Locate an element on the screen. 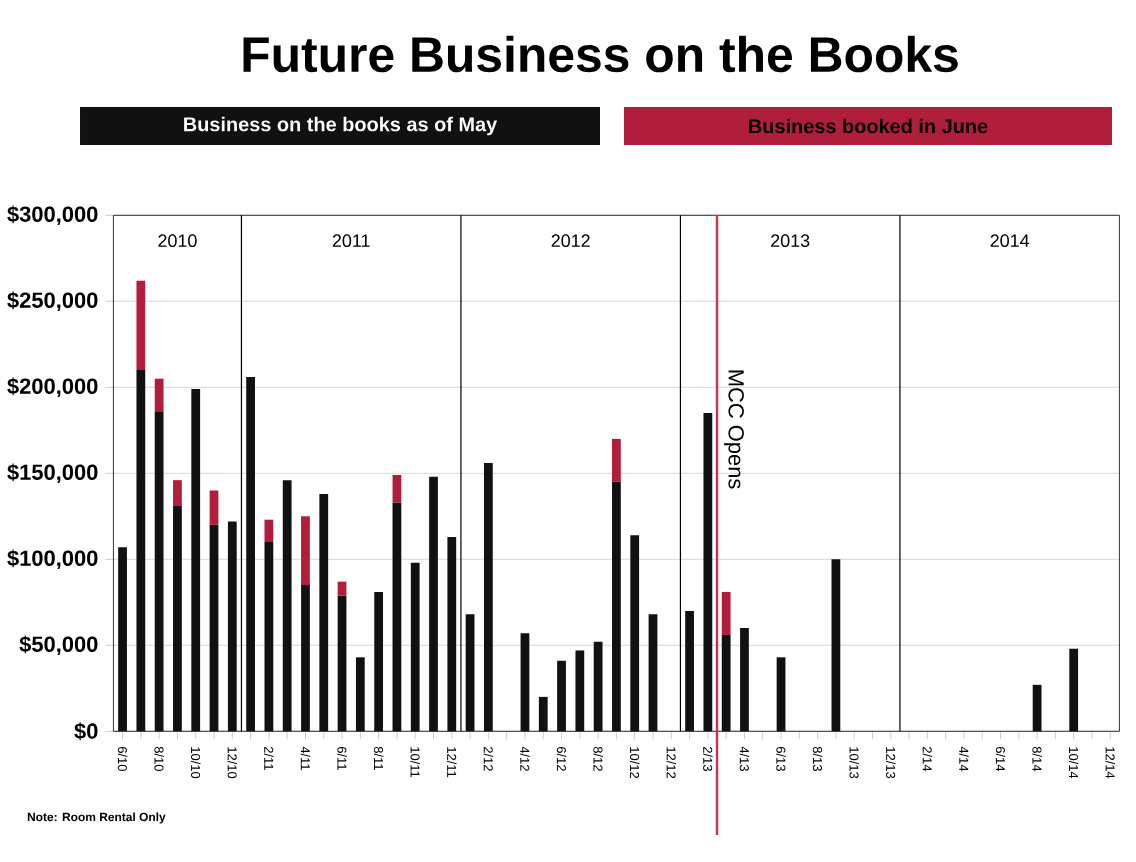  y-tick-label: $0 is located at coordinates (86, 731).